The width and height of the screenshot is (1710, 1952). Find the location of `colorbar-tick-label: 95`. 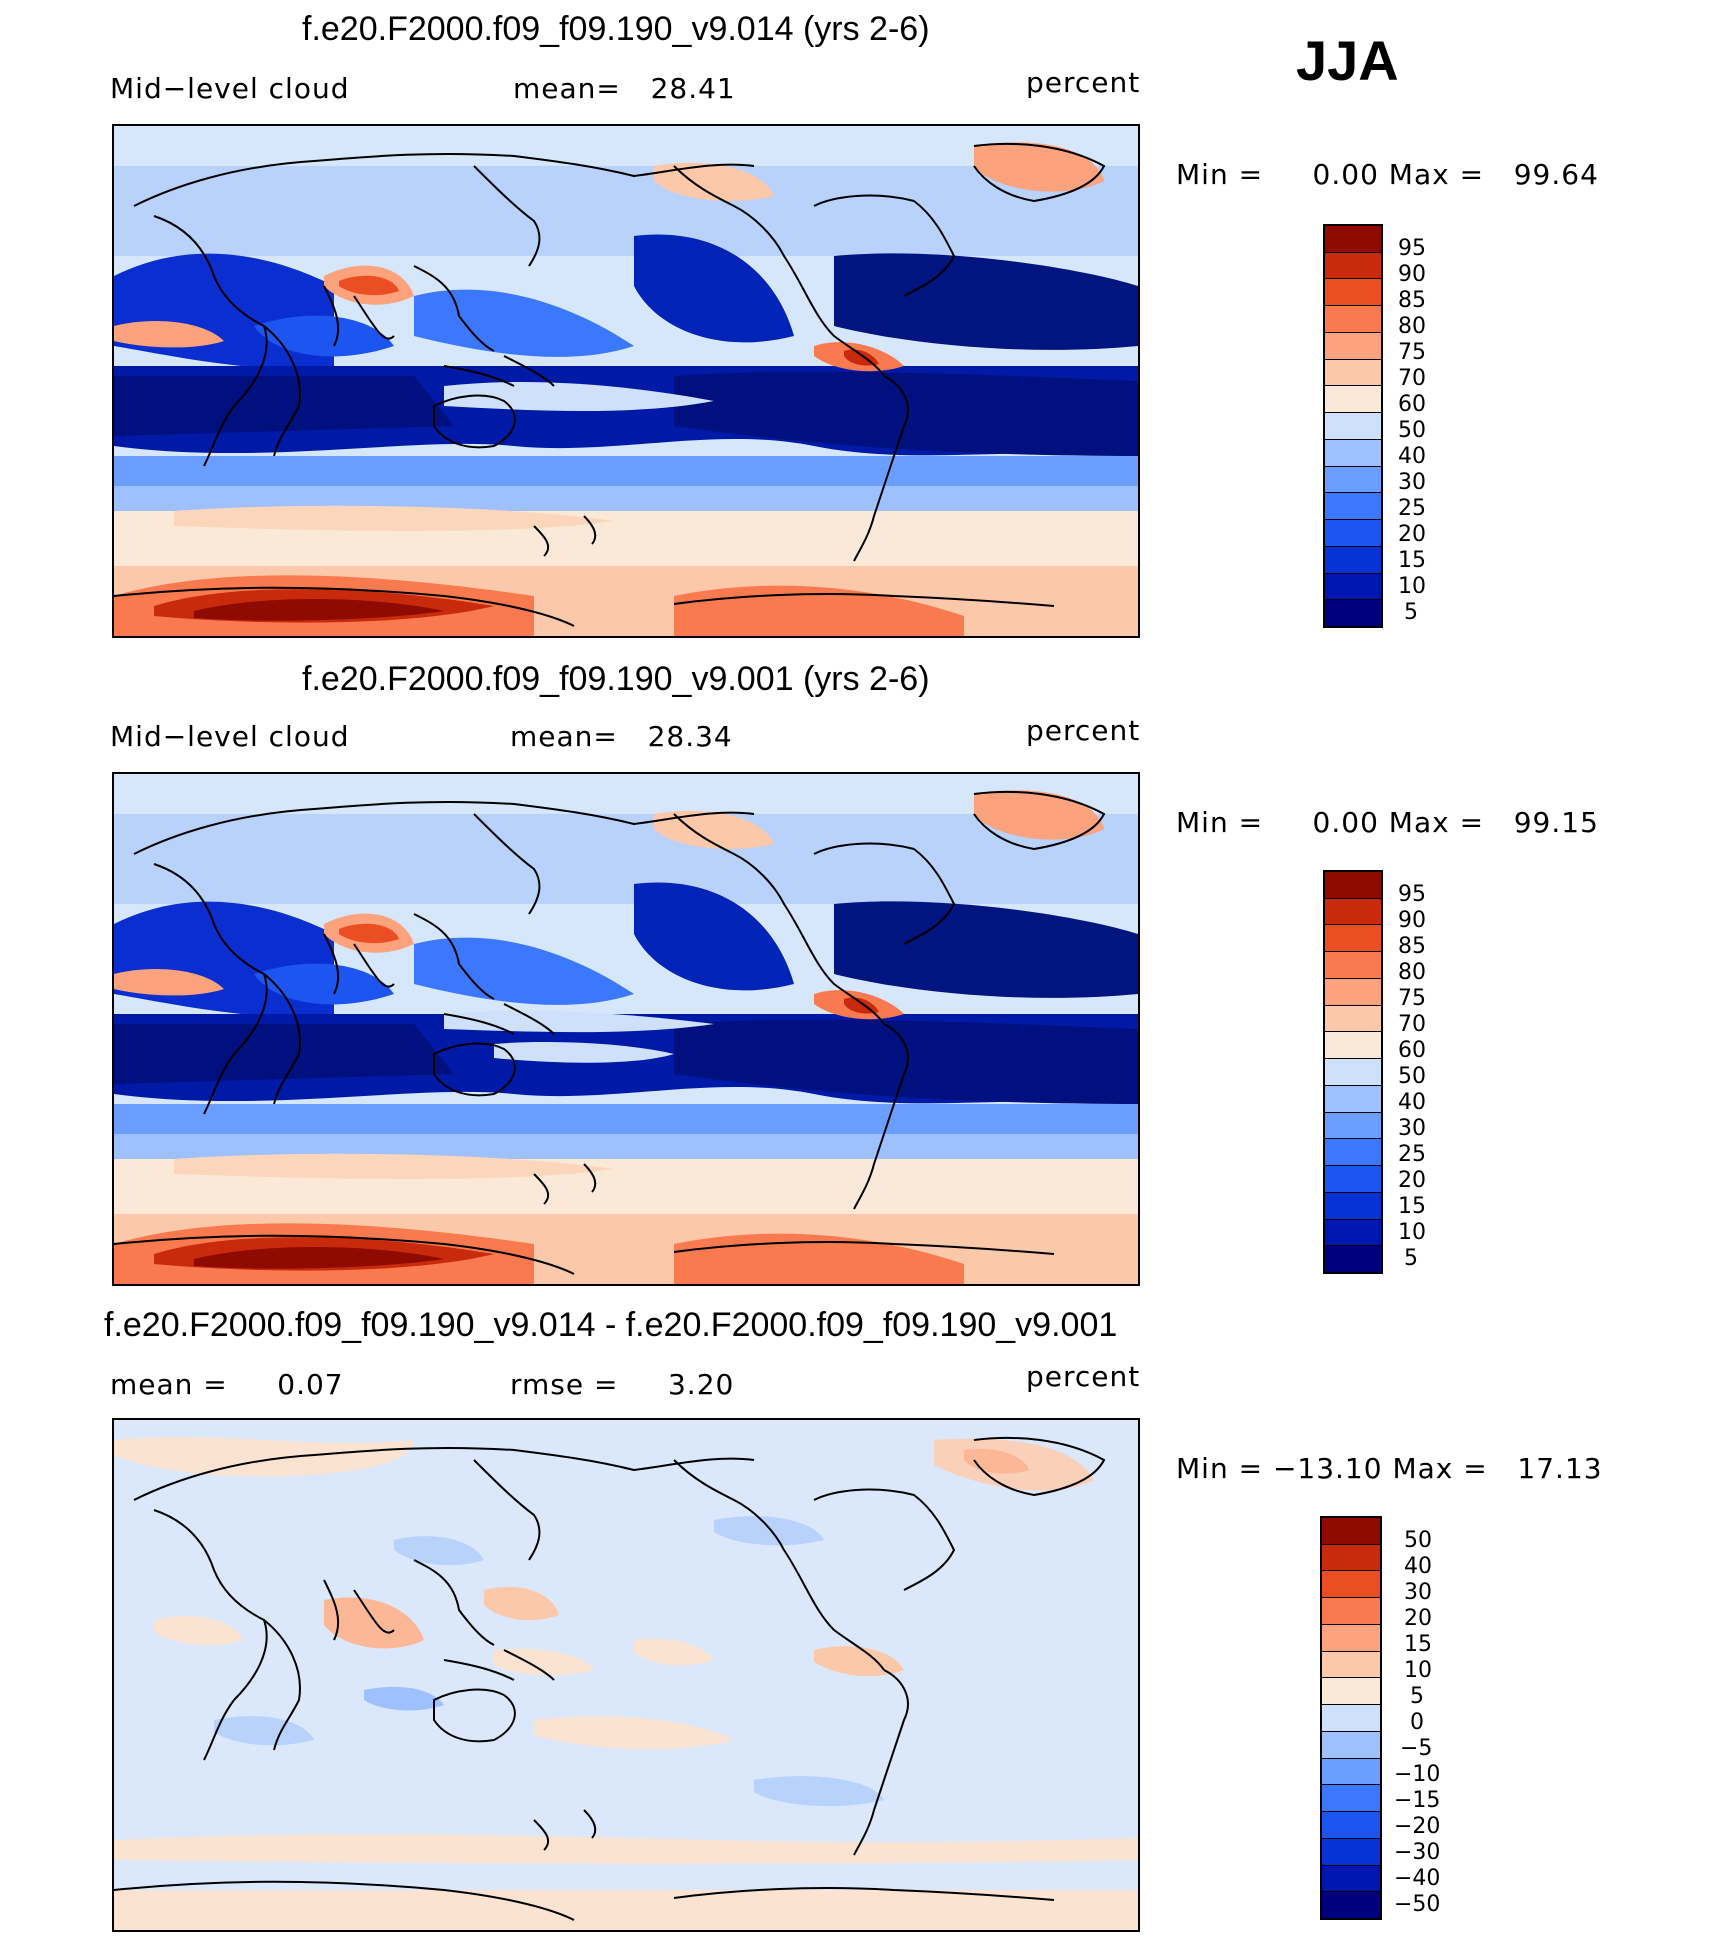

colorbar-tick-label: 95 is located at coordinates (1412, 248).